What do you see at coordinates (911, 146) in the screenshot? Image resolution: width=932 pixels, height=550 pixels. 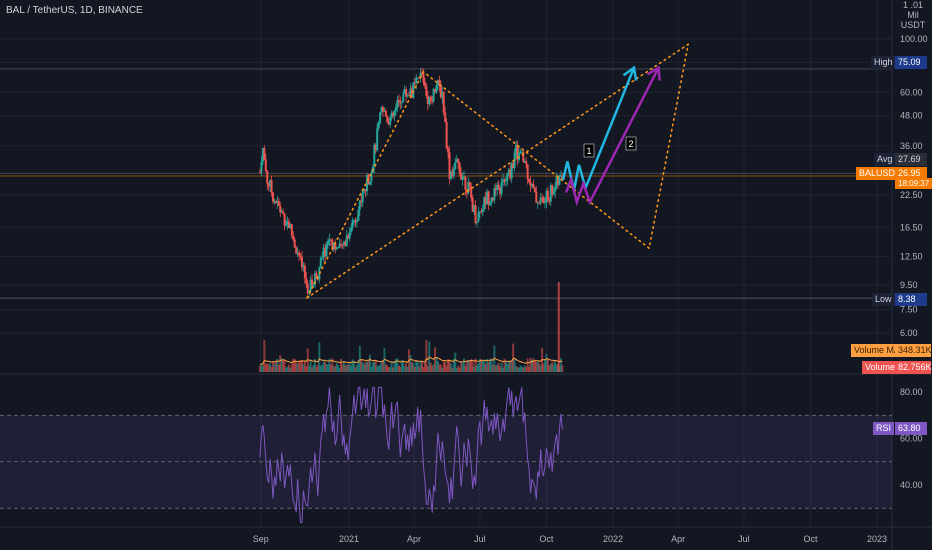 I see `price-tick-label: 36.00` at bounding box center [911, 146].